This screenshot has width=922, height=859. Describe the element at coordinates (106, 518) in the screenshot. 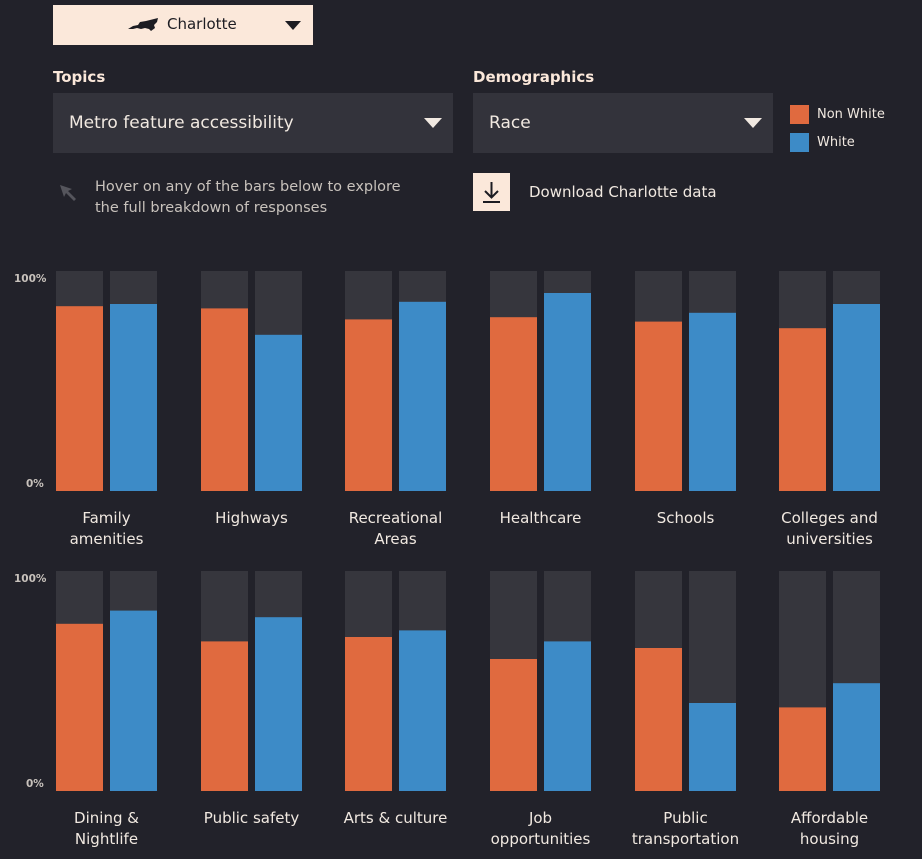

I see `category-label: Family` at that location.